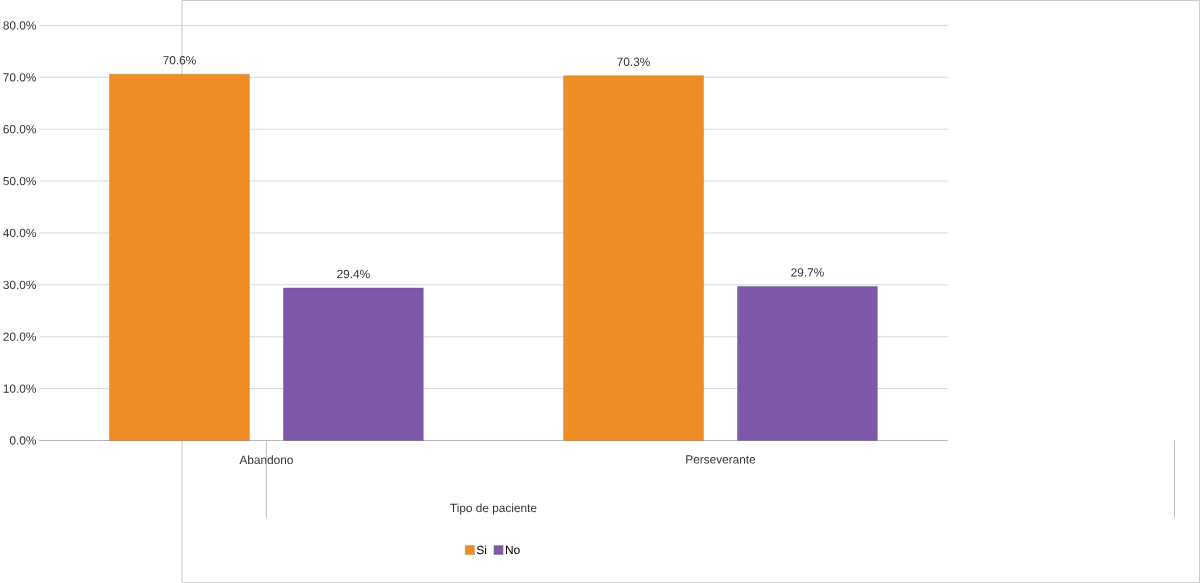 The width and height of the screenshot is (1200, 583). What do you see at coordinates (19, 77) in the screenshot?
I see `y-tick-label: 70.0%` at bounding box center [19, 77].